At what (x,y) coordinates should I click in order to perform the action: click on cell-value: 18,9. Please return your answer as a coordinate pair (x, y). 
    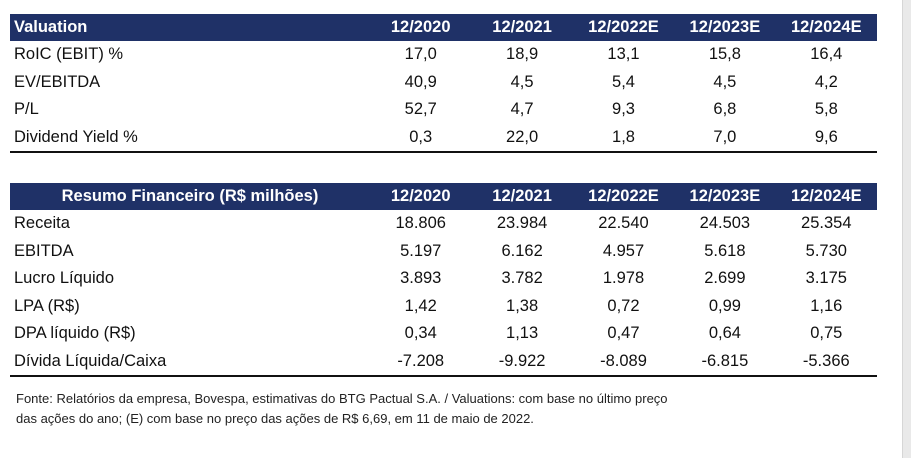
    Looking at the image, I should click on (522, 54).